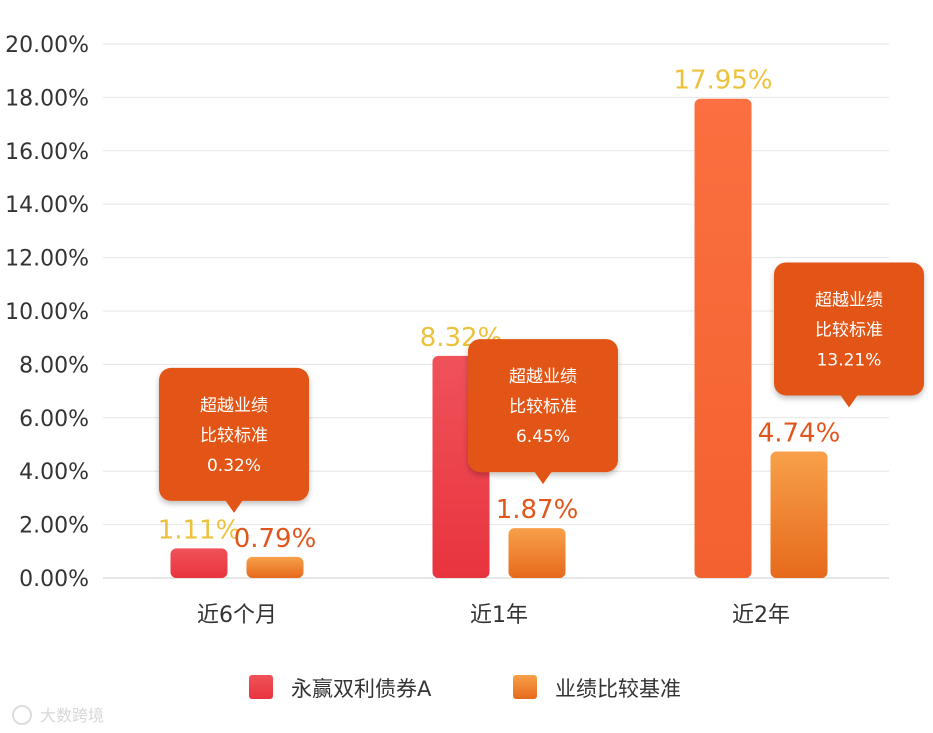  I want to click on y-tick-label: 10.00%, so click(47, 312).